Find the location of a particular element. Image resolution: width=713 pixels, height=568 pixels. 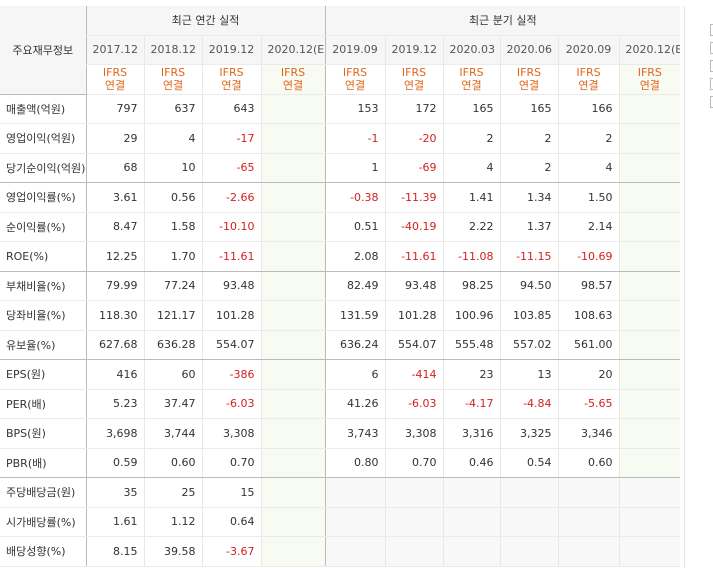

value-cell: 1.61 is located at coordinates (114, 522).